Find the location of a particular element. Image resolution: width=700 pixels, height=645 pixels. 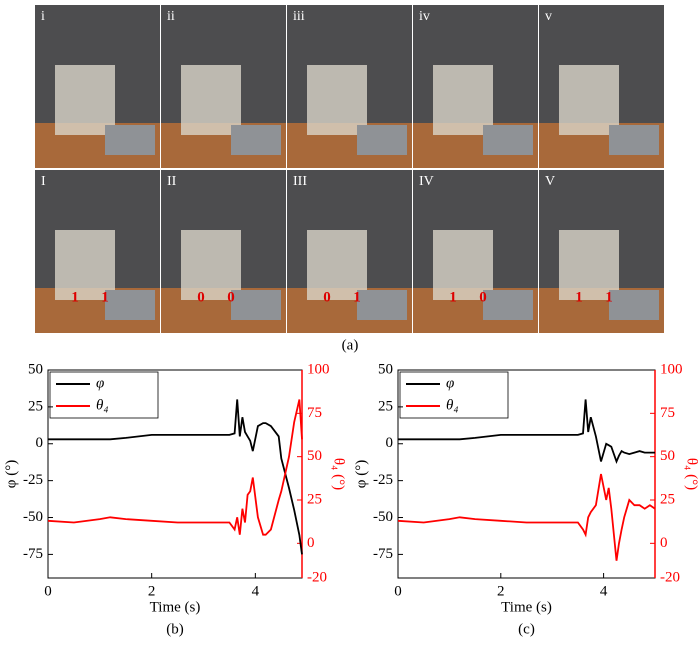

photo-label: I is located at coordinates (43, 181).